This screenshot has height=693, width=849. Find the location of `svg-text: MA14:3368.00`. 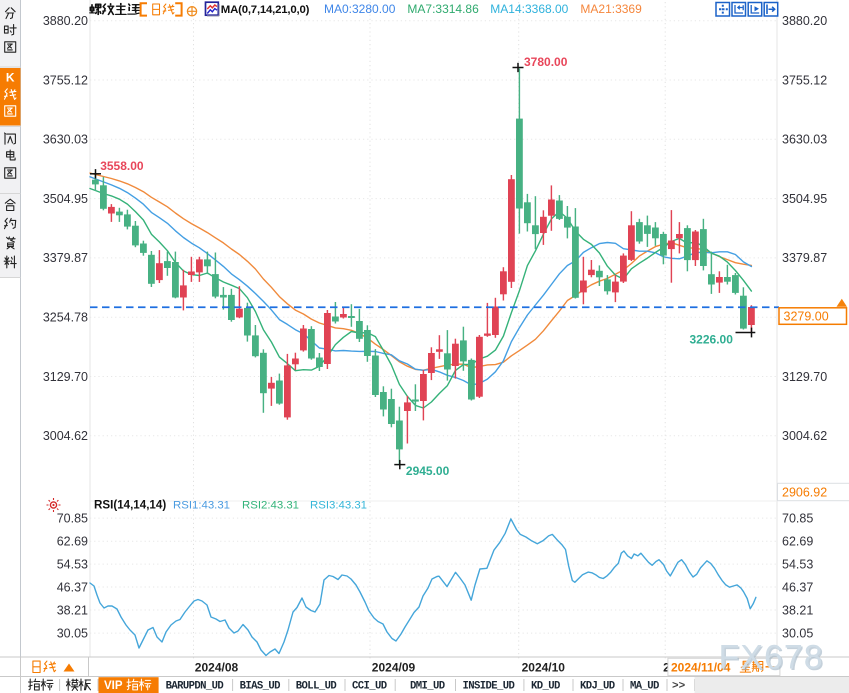

svg-text: MA14:3368.00 is located at coordinates (529, 9).